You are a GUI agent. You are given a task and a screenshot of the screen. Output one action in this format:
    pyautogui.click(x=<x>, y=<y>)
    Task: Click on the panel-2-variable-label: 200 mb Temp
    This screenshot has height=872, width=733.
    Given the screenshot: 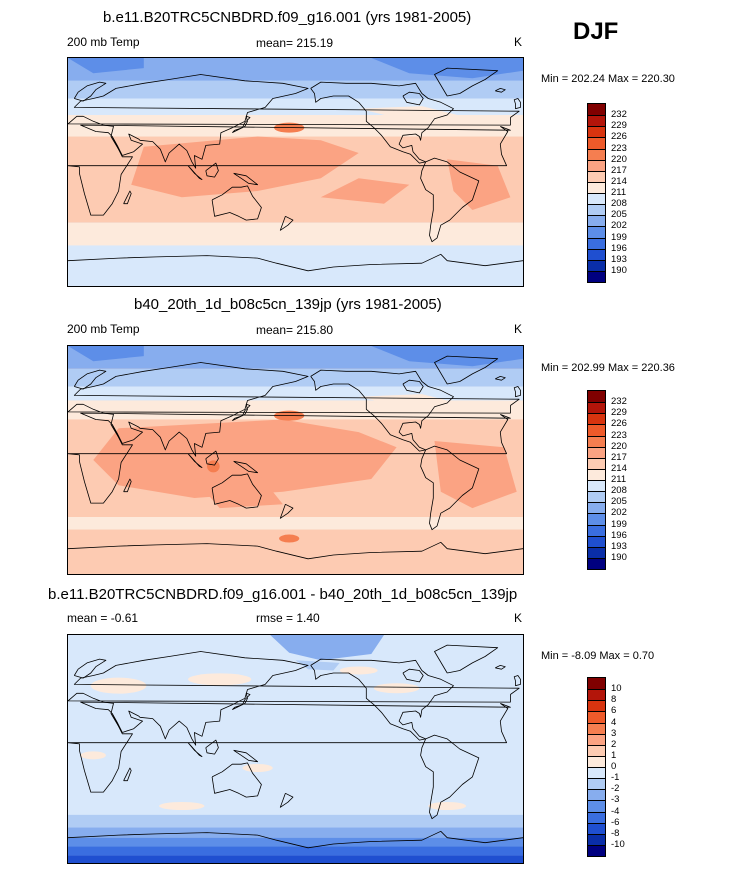 What is the action you would take?
    pyautogui.click(x=103, y=329)
    